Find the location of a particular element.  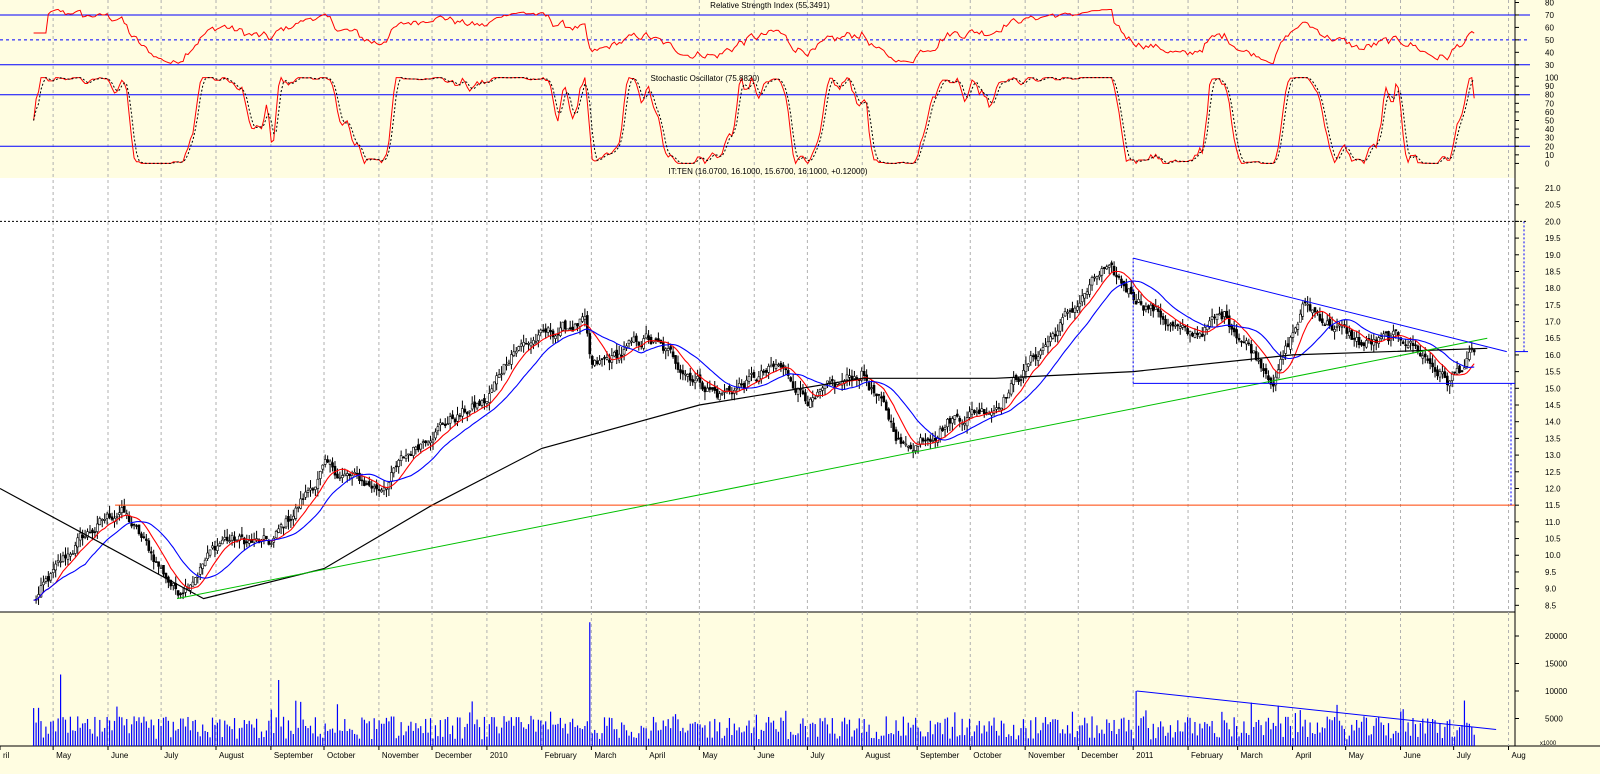

x-axis-tick-label: August is located at coordinates (878, 755).